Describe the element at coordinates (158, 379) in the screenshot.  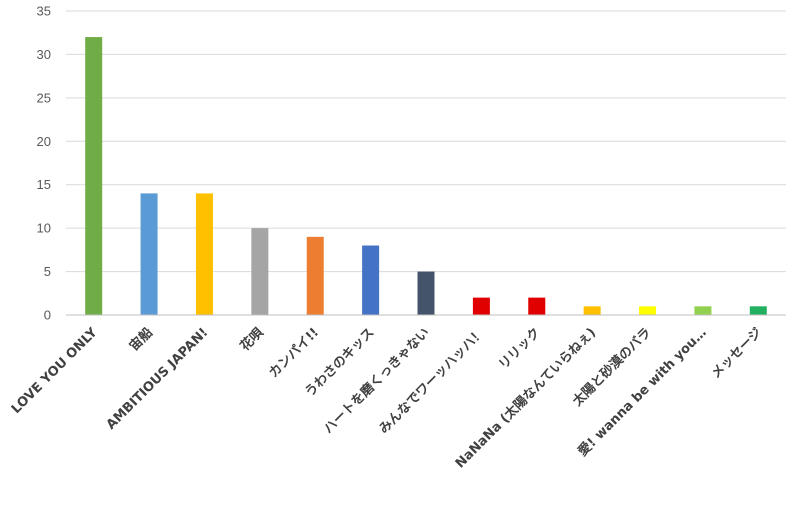
I see `category-label: AMBITIOUS JAPAN!` at that location.